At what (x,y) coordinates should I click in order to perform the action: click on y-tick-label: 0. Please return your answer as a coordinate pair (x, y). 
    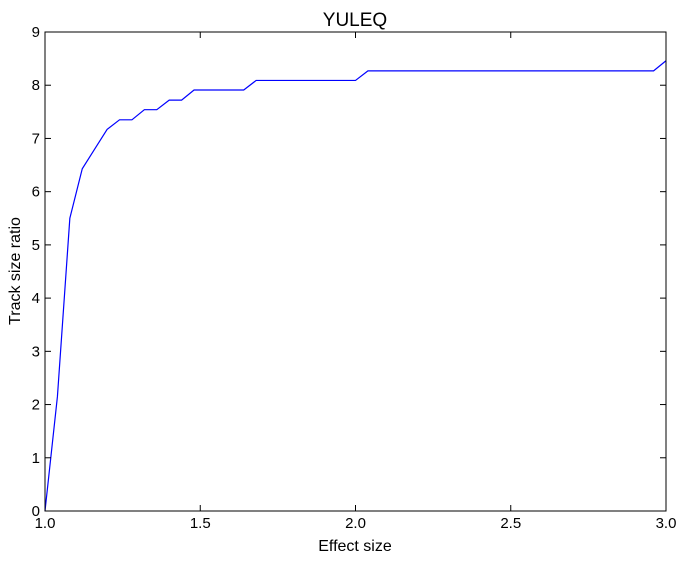
    Looking at the image, I should click on (36, 511).